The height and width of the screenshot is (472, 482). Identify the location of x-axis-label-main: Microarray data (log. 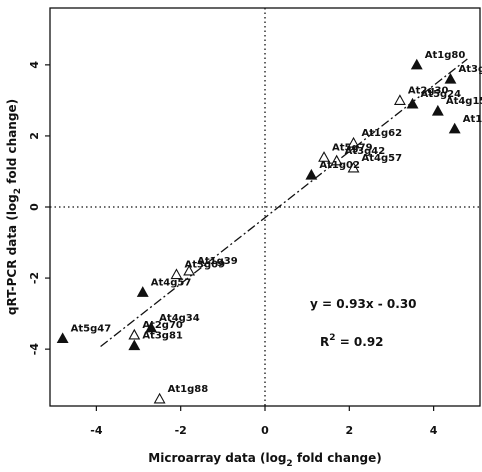
(217, 458).